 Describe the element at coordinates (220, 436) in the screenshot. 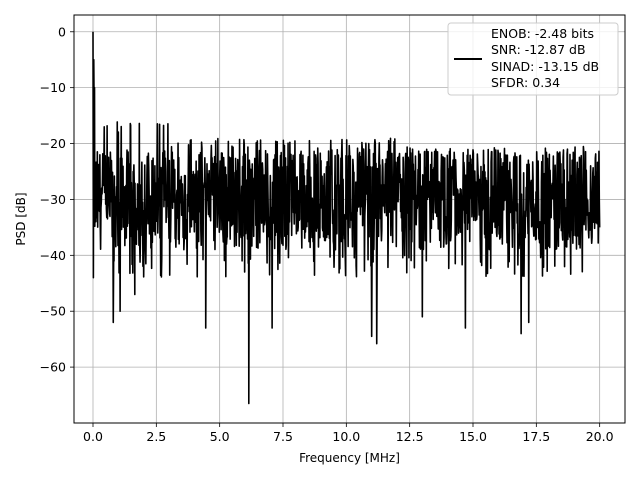

I see `x-tick-label: 5.0` at that location.